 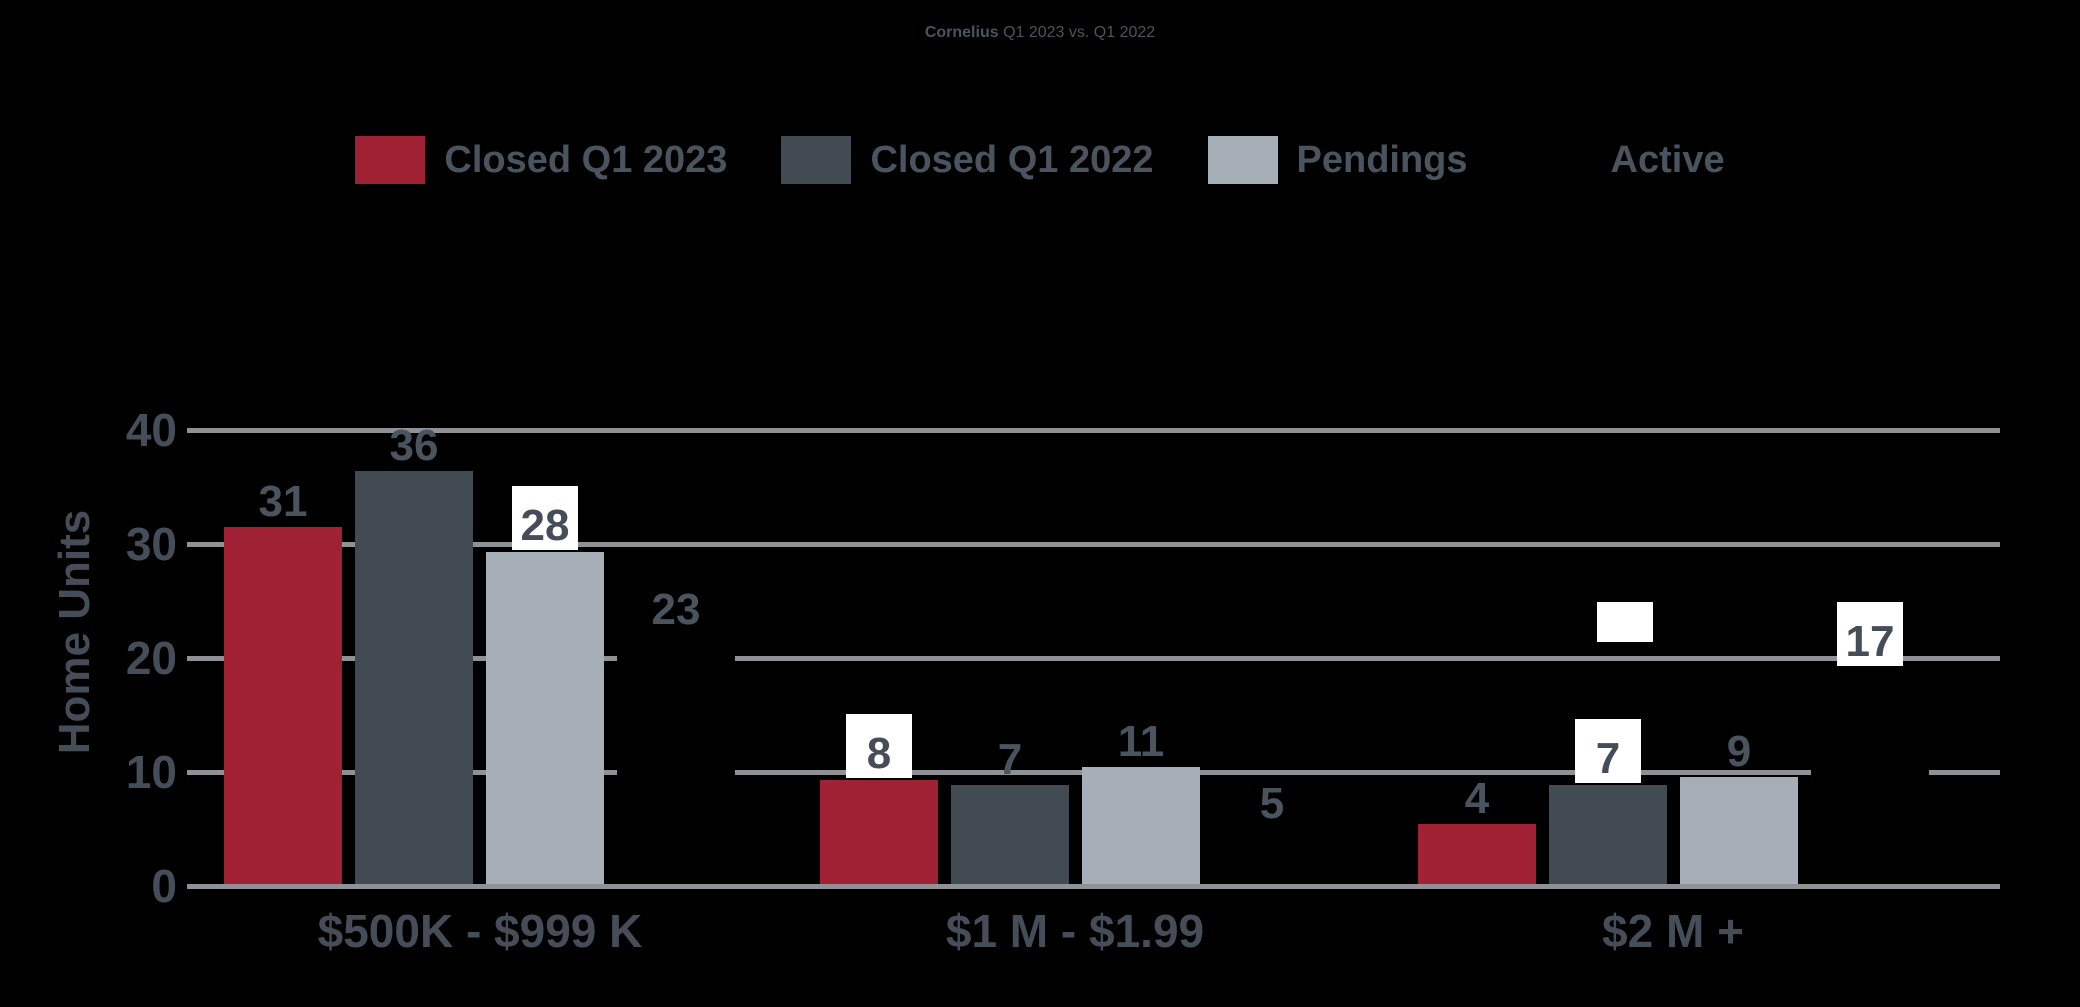 What do you see at coordinates (961, 32) in the screenshot?
I see `chart-title-brand: Cornelius` at bounding box center [961, 32].